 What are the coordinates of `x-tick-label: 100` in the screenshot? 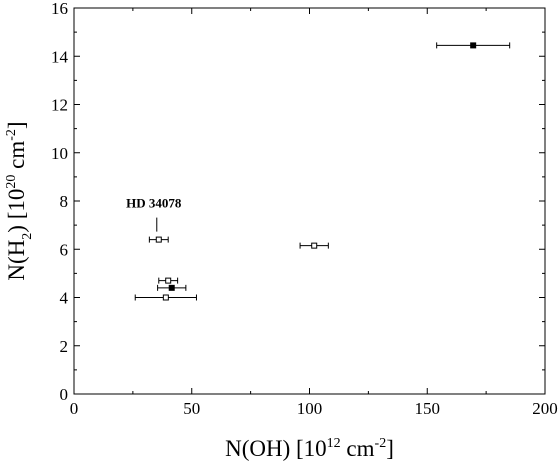 It's located at (310, 408).